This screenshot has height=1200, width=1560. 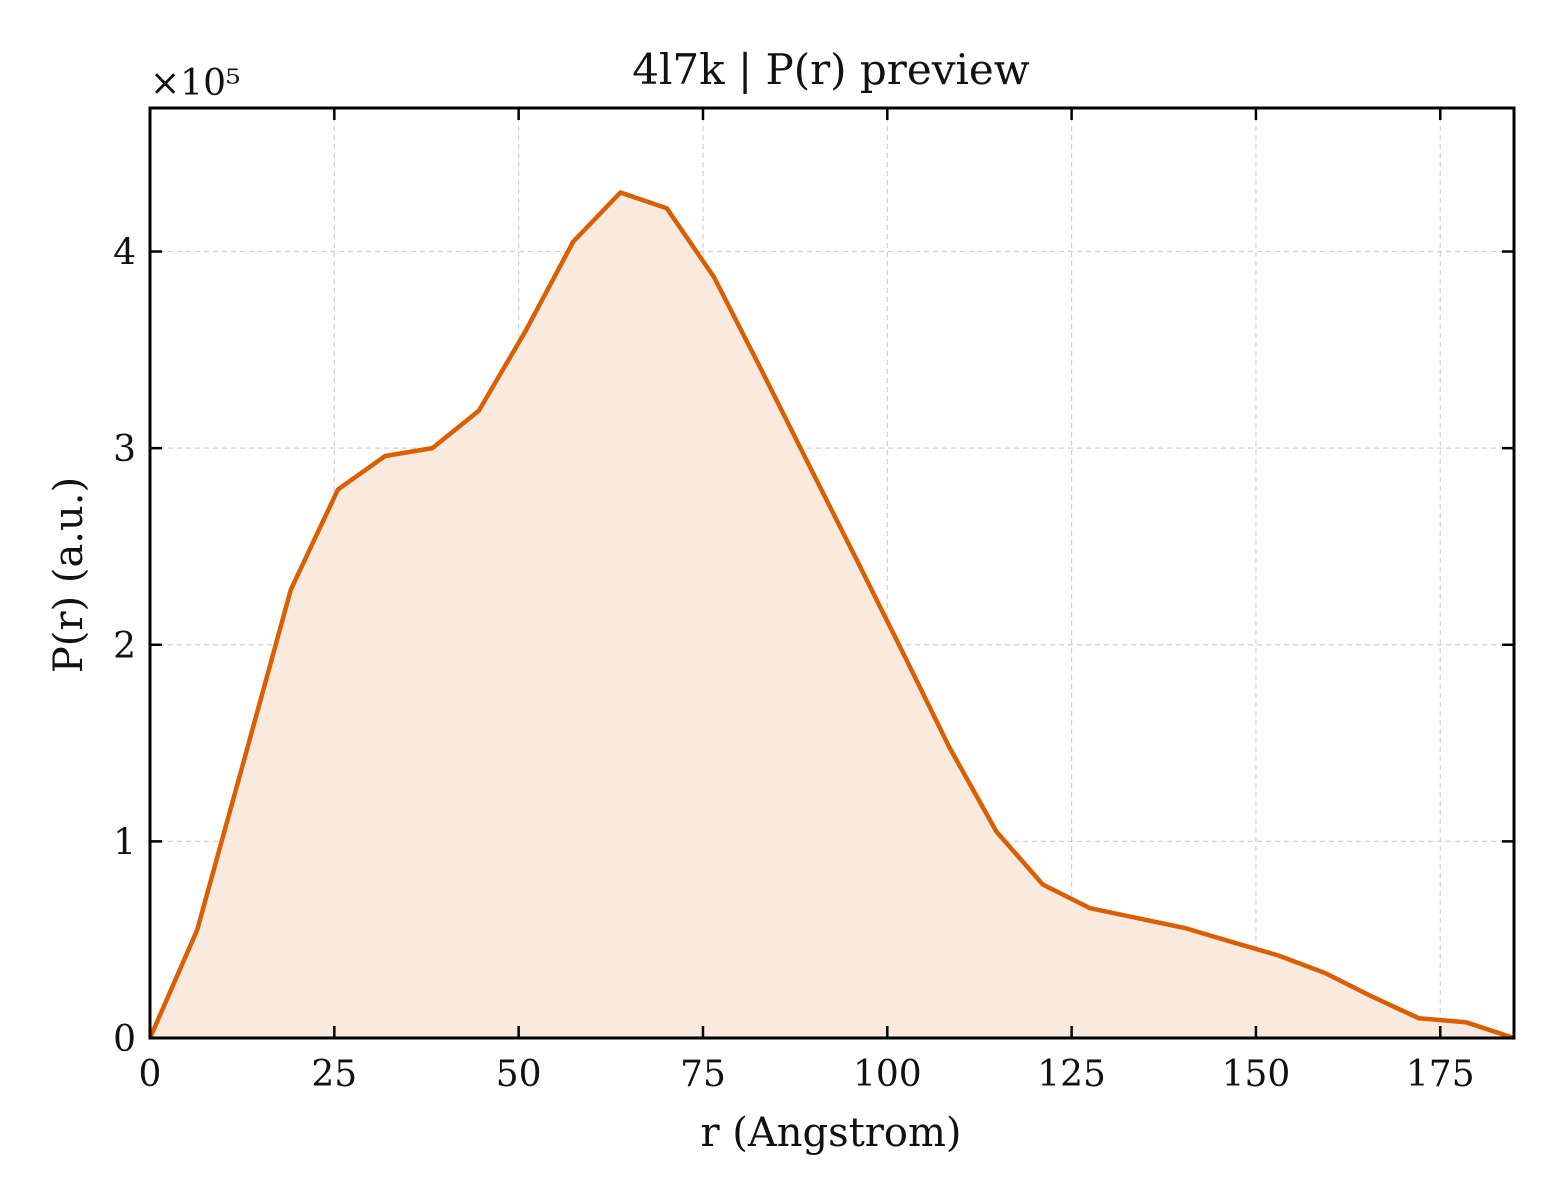 What do you see at coordinates (519, 1074) in the screenshot?
I see `x-tick-label: 50` at bounding box center [519, 1074].